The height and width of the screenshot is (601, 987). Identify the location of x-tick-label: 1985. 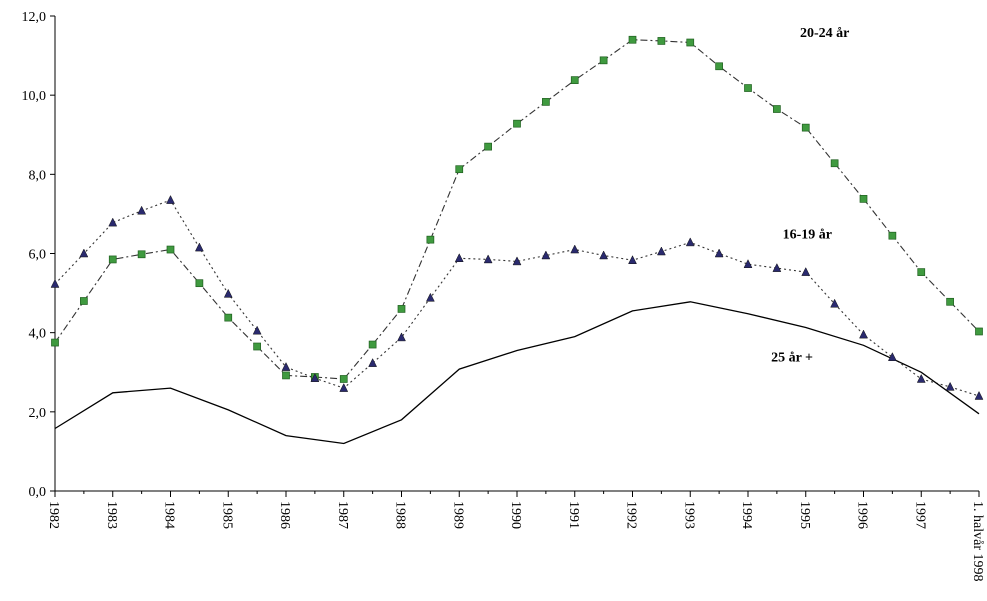
(226, 515).